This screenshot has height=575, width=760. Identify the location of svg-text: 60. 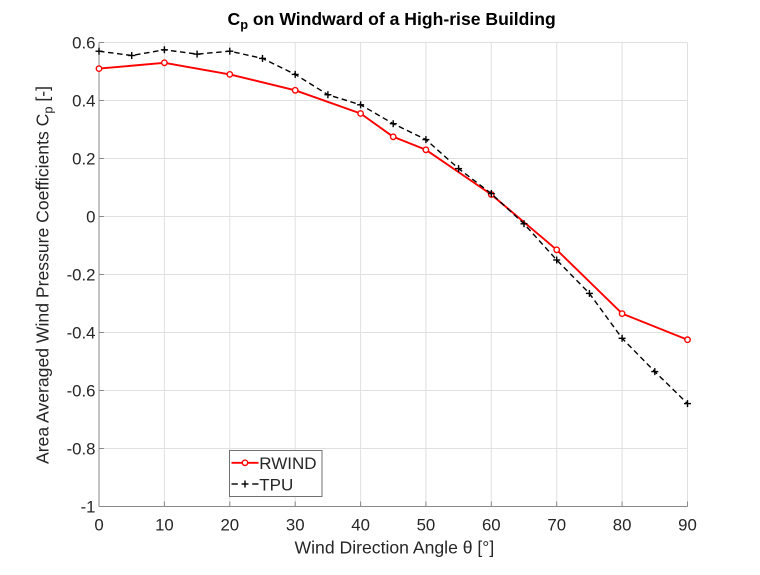
(491, 524).